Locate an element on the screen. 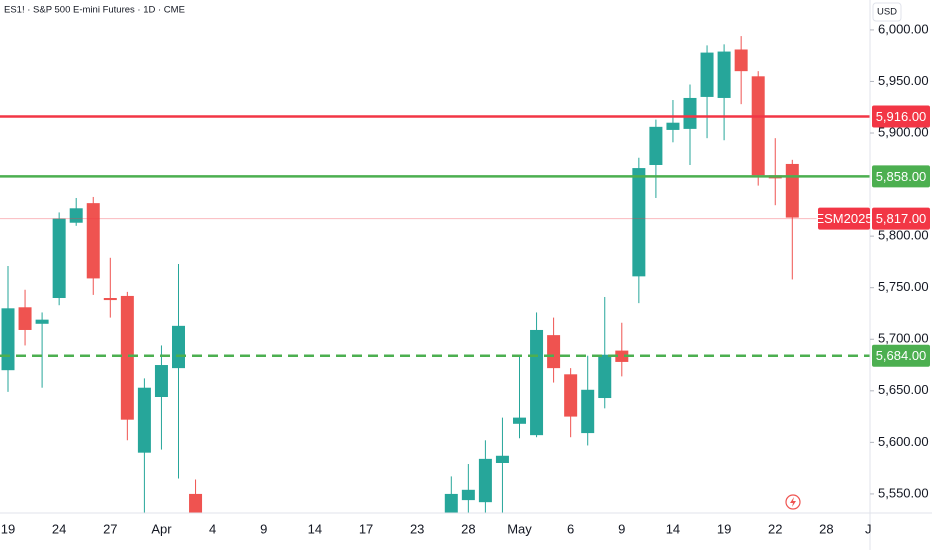 This screenshot has height=550, width=932. price-labels: 5,916.00 5,858.00 5,817.00 ESM2025 5,684.00 is located at coordinates (872, 236).